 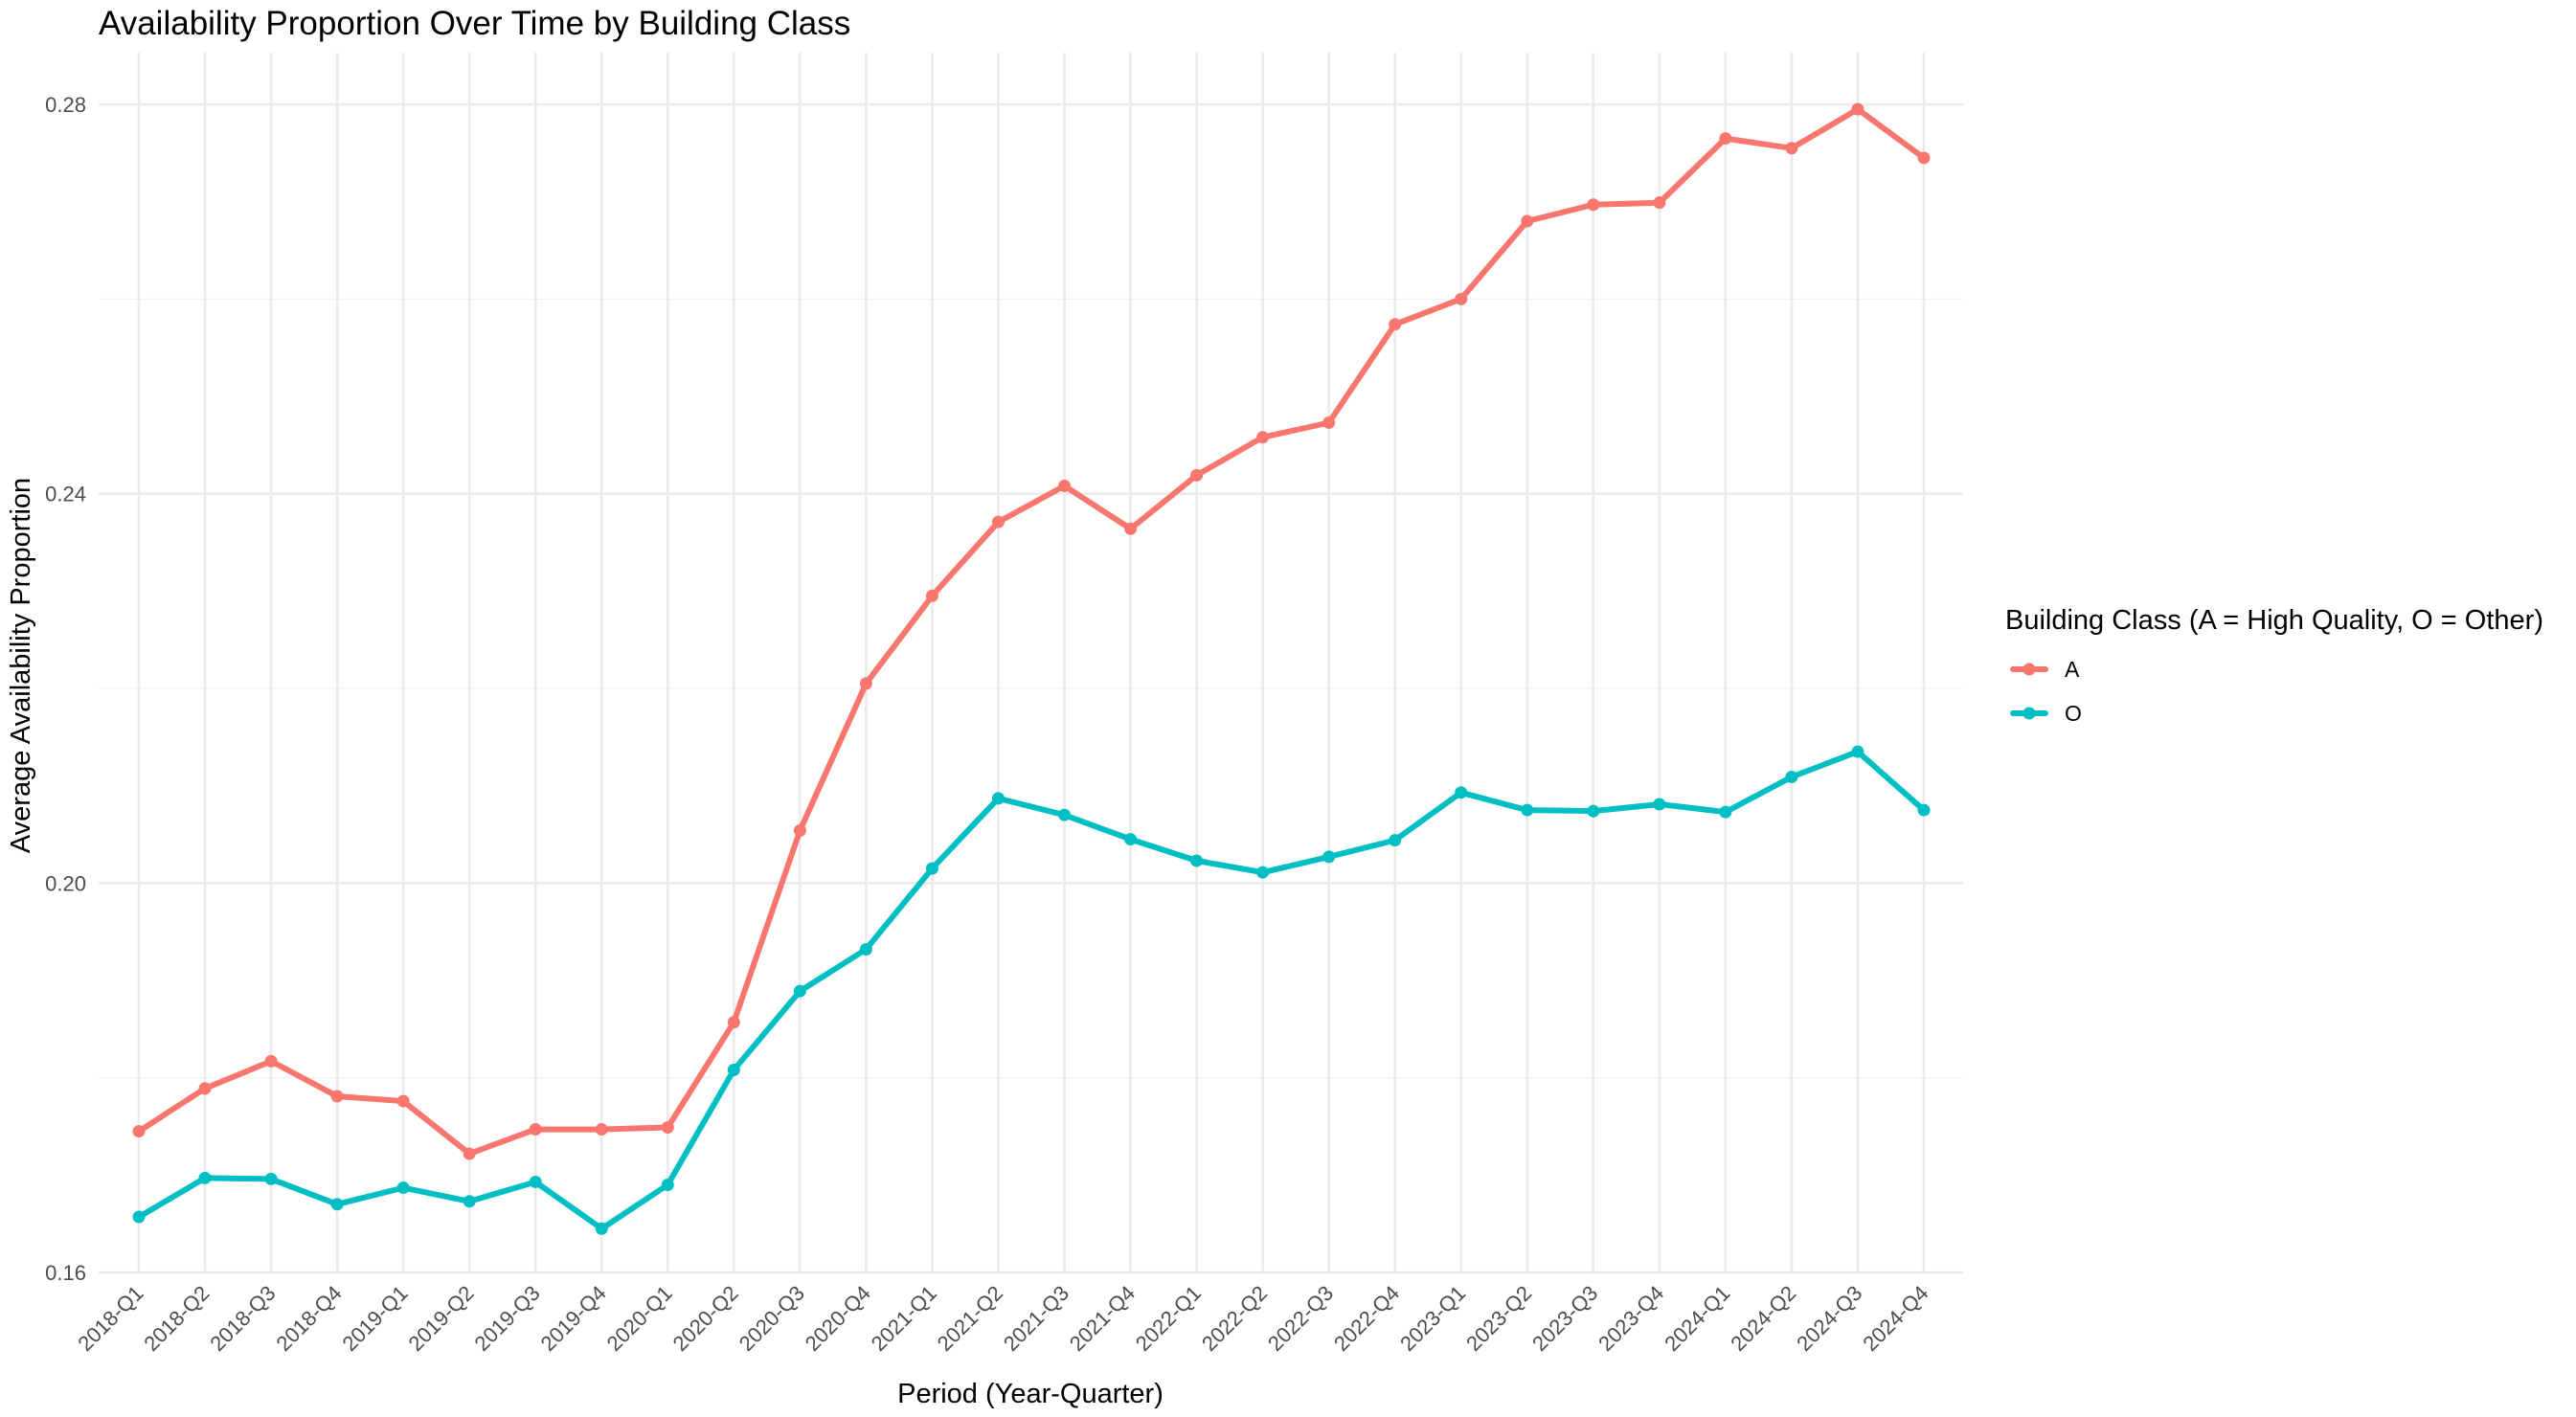 What do you see at coordinates (838, 1319) in the screenshot?
I see `x-tick-label: 2020-Q4` at bounding box center [838, 1319].